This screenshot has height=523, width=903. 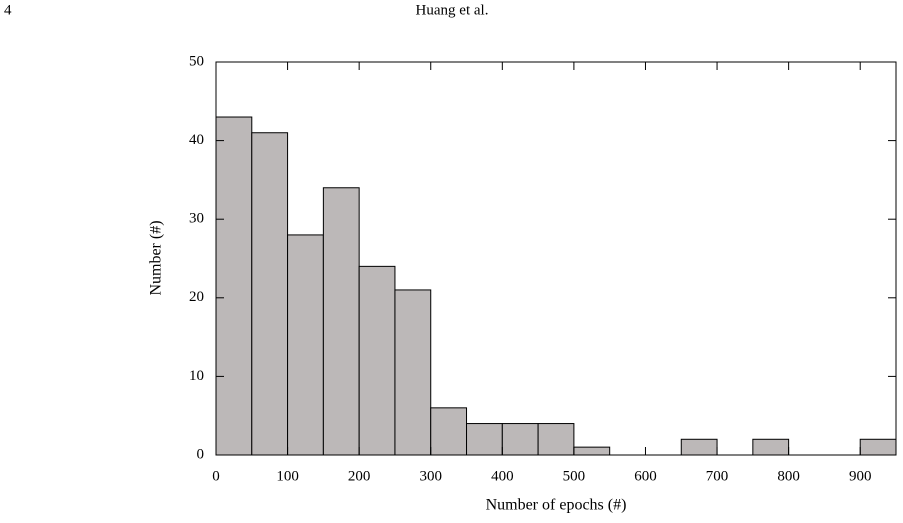 What do you see at coordinates (196, 376) in the screenshot?
I see `y-tick-label: 10` at bounding box center [196, 376].